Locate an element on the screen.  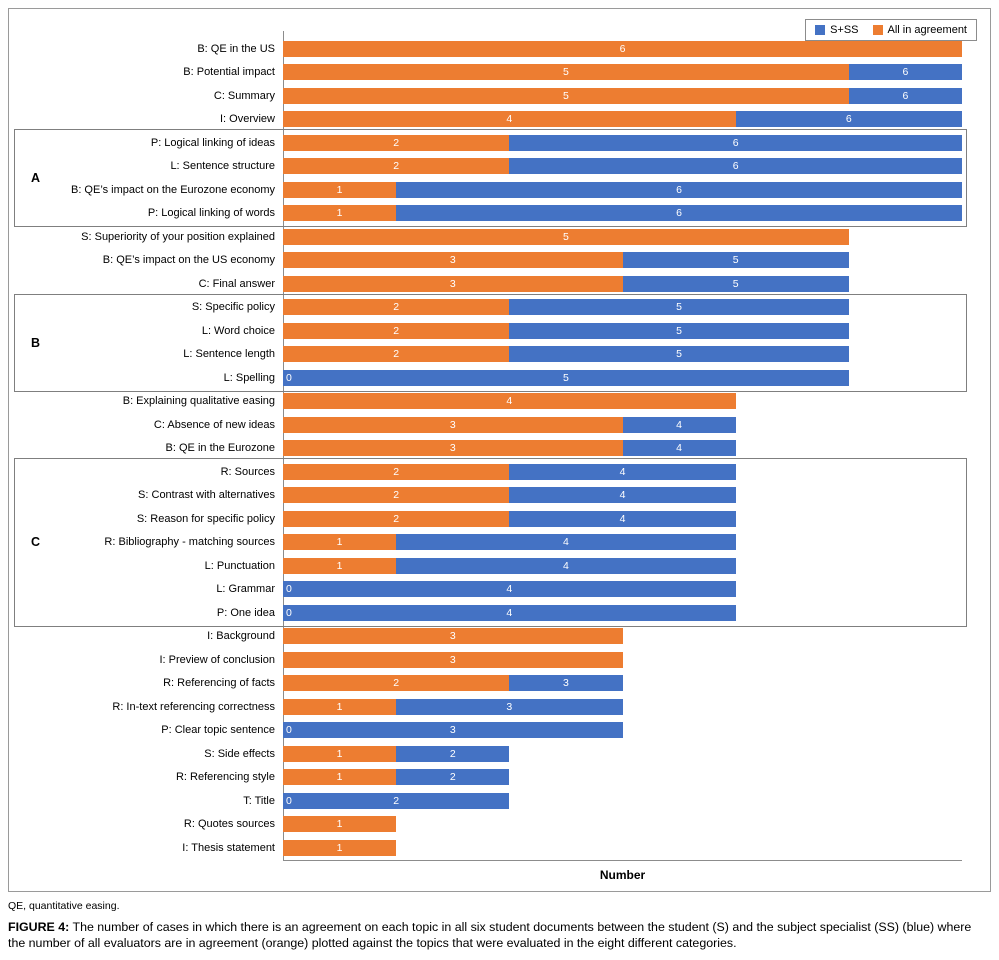
bar-track: 5 is located at coordinates (622, 237).